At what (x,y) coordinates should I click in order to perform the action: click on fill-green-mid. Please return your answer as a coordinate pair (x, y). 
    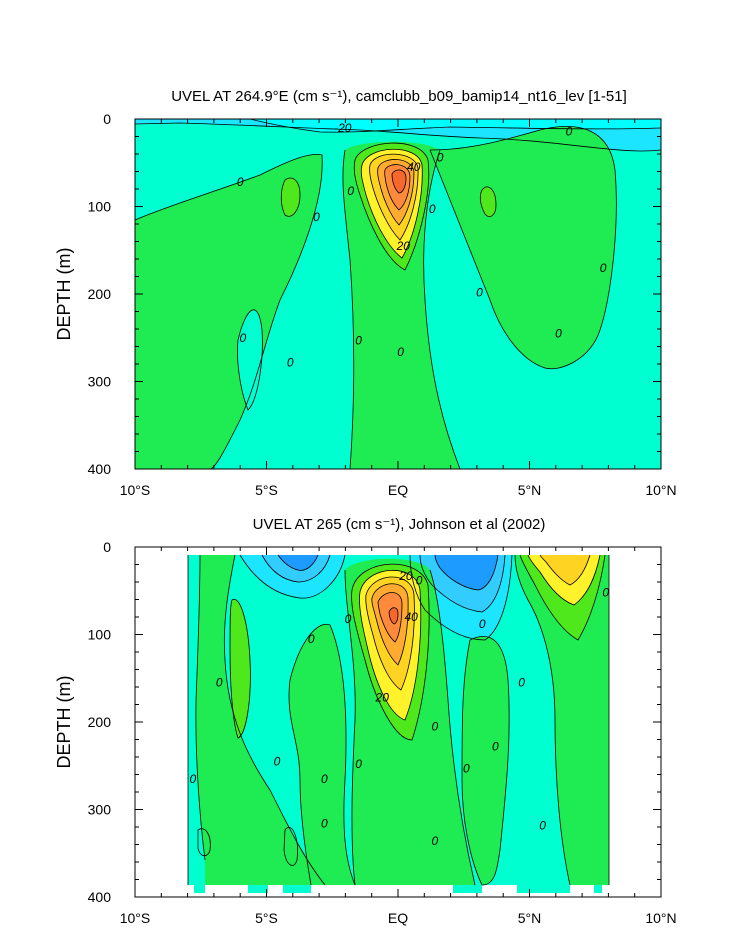
    Looking at the image, I should click on (321, 754).